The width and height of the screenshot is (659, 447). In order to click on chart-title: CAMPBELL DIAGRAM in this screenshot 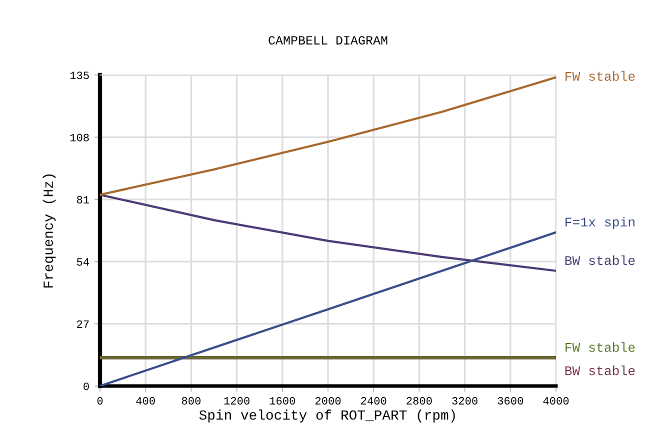, I will do `click(328, 40)`.